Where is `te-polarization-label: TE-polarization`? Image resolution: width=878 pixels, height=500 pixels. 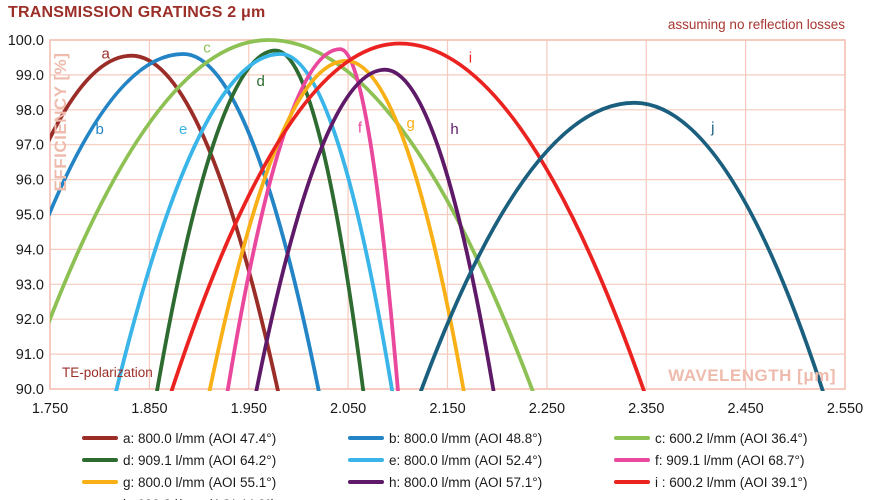 te-polarization-label: TE-polarization is located at coordinates (107, 372).